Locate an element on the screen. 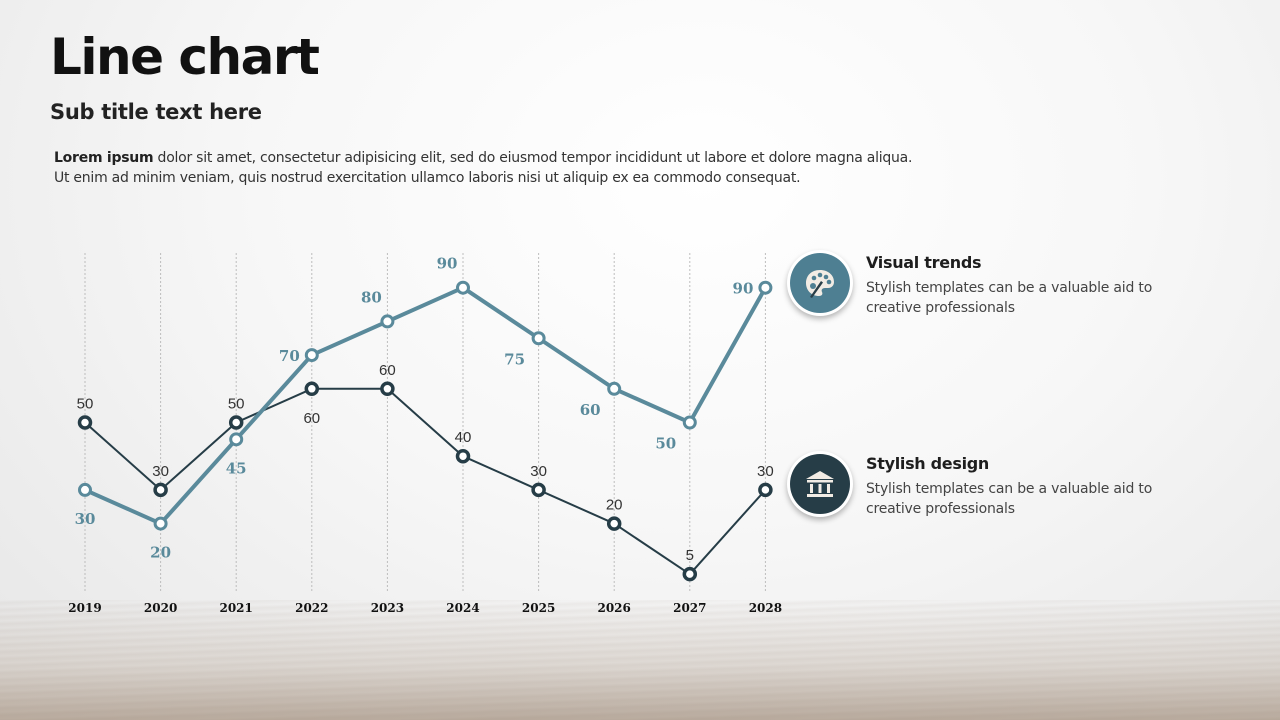 Image resolution: width=1280 pixels, height=720 pixels. x-tick-label: 2023 is located at coordinates (387, 608).